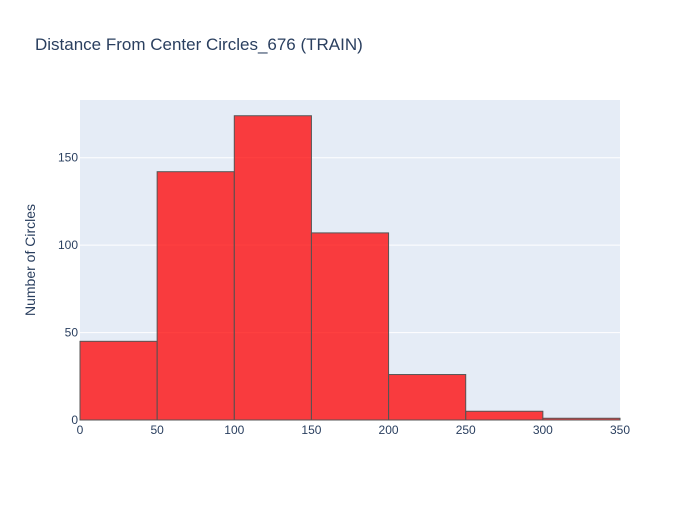 The width and height of the screenshot is (700, 505). What do you see at coordinates (389, 430) in the screenshot?
I see `x-tick-label-4: 200` at bounding box center [389, 430].